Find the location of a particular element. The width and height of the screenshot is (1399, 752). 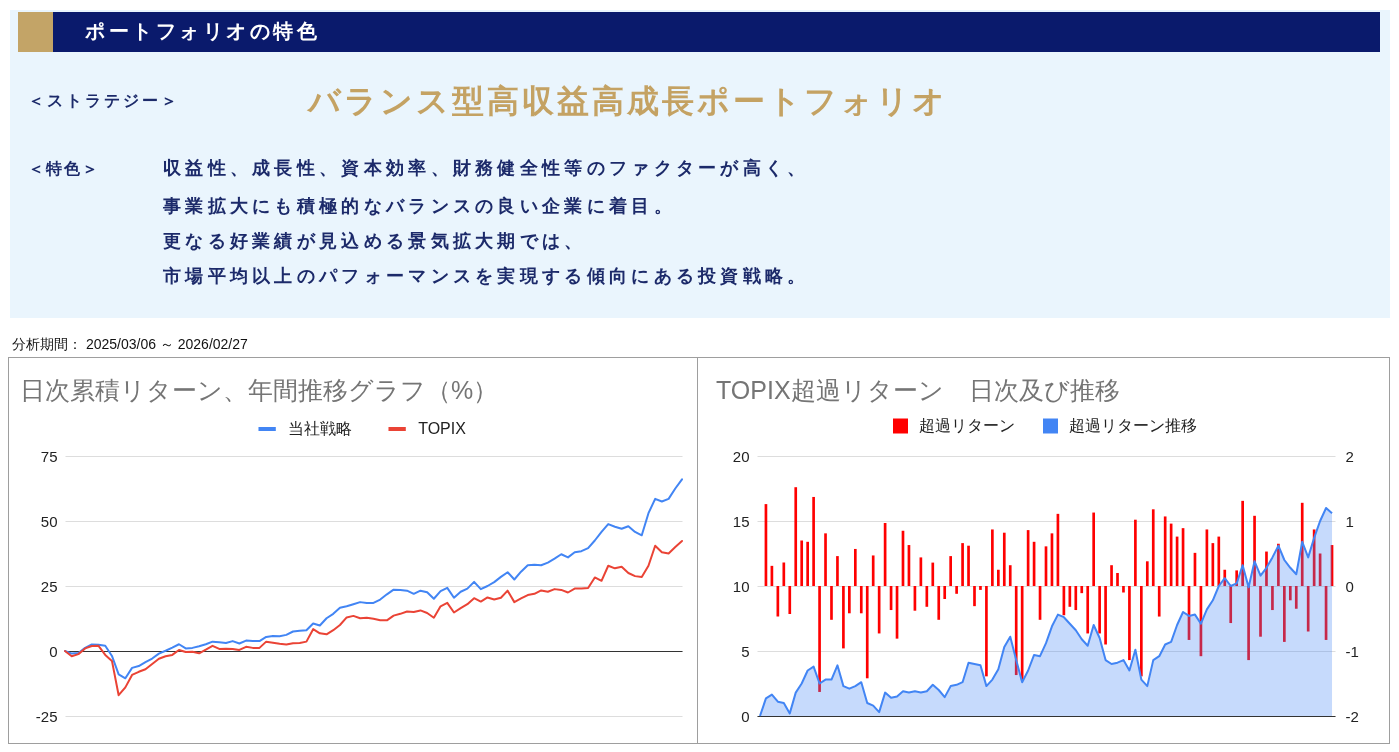

y2-tick-label: 1 is located at coordinates (1349, 521).